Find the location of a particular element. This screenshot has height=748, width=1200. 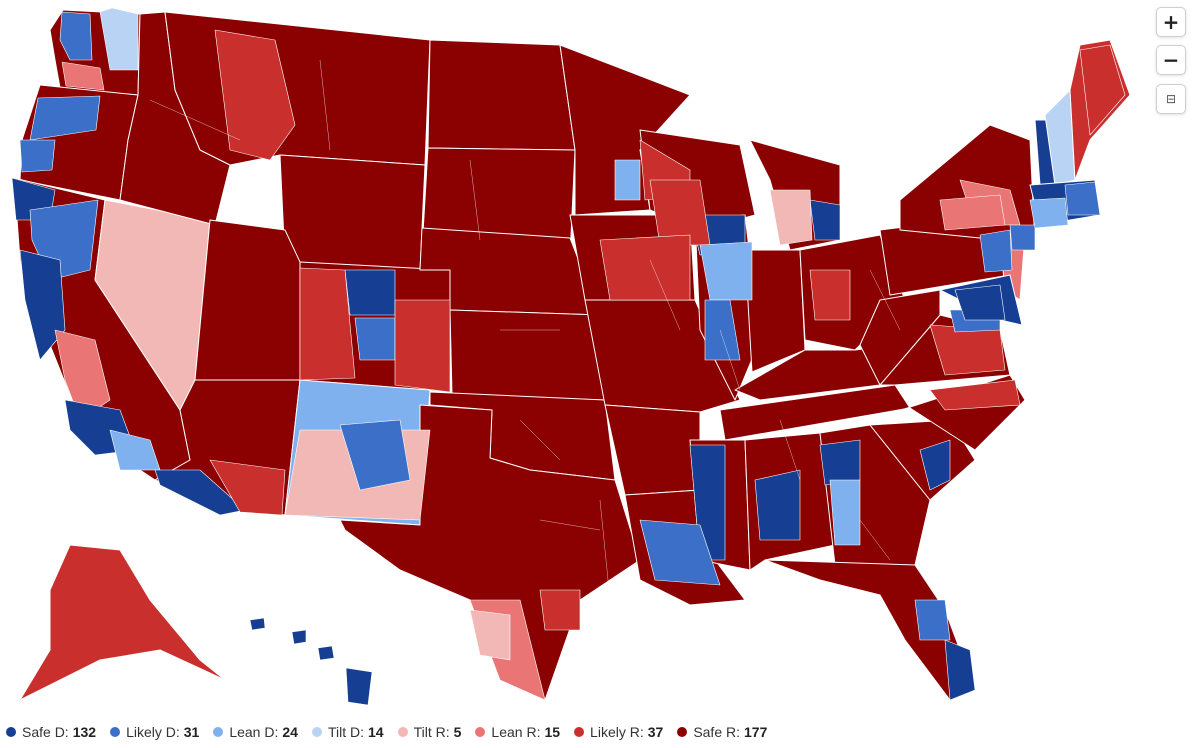

district-hawaii-big is located at coordinates (359, 686).